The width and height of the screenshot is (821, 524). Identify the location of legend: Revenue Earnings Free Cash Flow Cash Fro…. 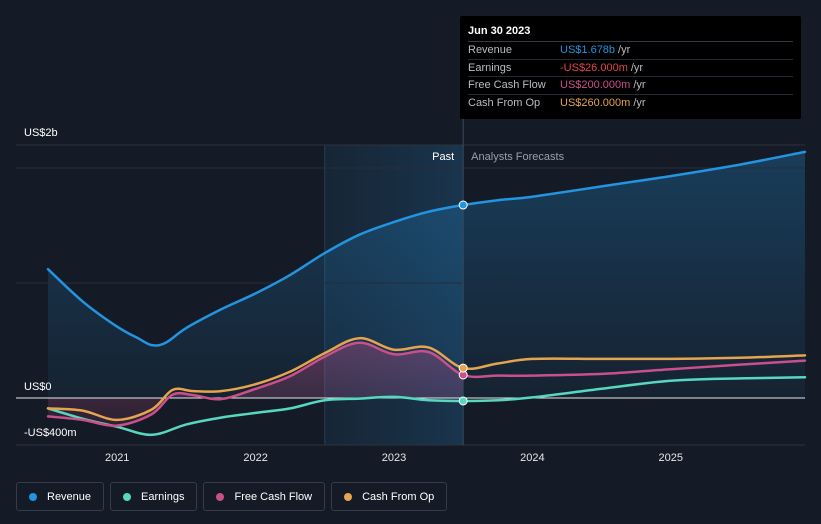
(232, 496).